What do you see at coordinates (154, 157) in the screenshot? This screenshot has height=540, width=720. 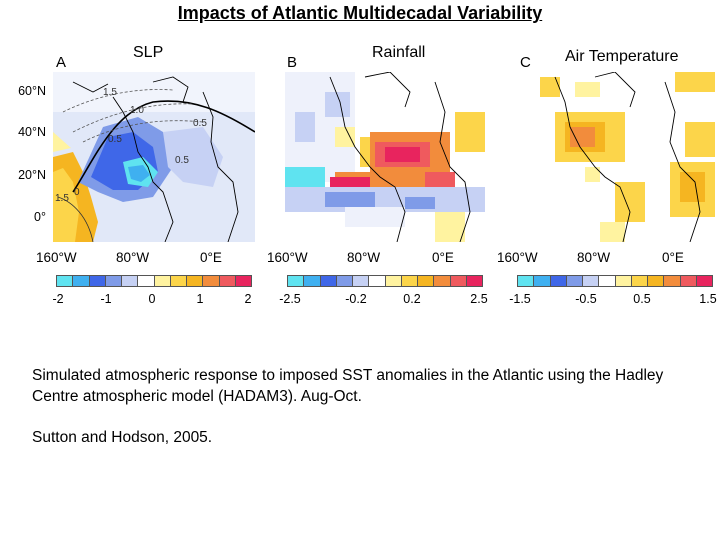 I see `slp-anomaly-map` at bounding box center [154, 157].